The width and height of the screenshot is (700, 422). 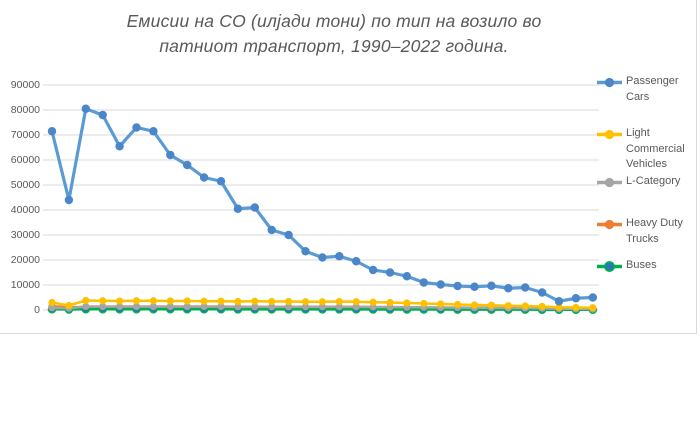 What do you see at coordinates (25, 284) in the screenshot?
I see `y-axis-tick-label: 10000` at bounding box center [25, 284].